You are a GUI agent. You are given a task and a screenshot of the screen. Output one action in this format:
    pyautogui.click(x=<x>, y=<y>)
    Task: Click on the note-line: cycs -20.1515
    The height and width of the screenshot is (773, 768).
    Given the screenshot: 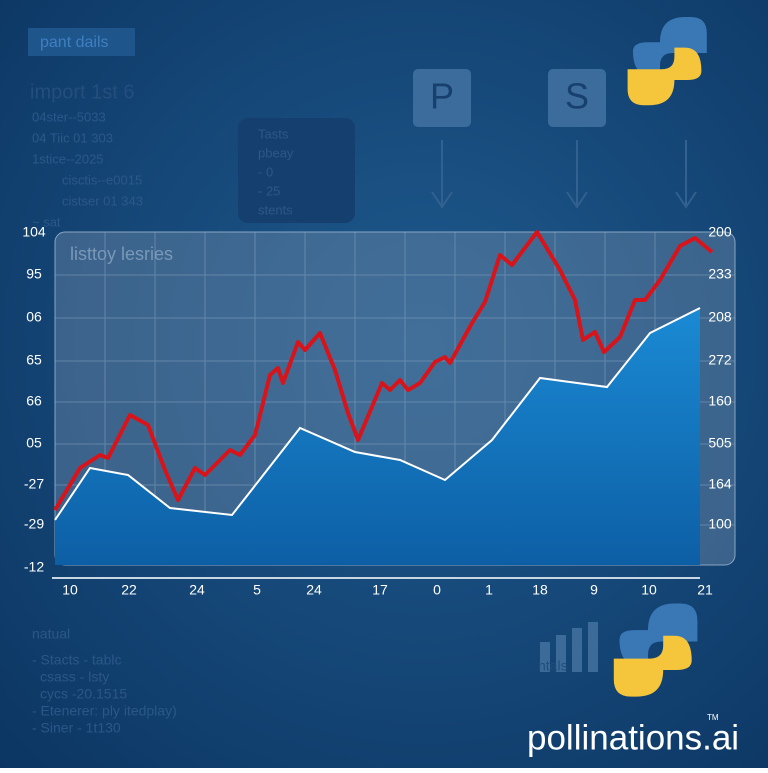 What is the action you would take?
    pyautogui.click(x=83, y=694)
    